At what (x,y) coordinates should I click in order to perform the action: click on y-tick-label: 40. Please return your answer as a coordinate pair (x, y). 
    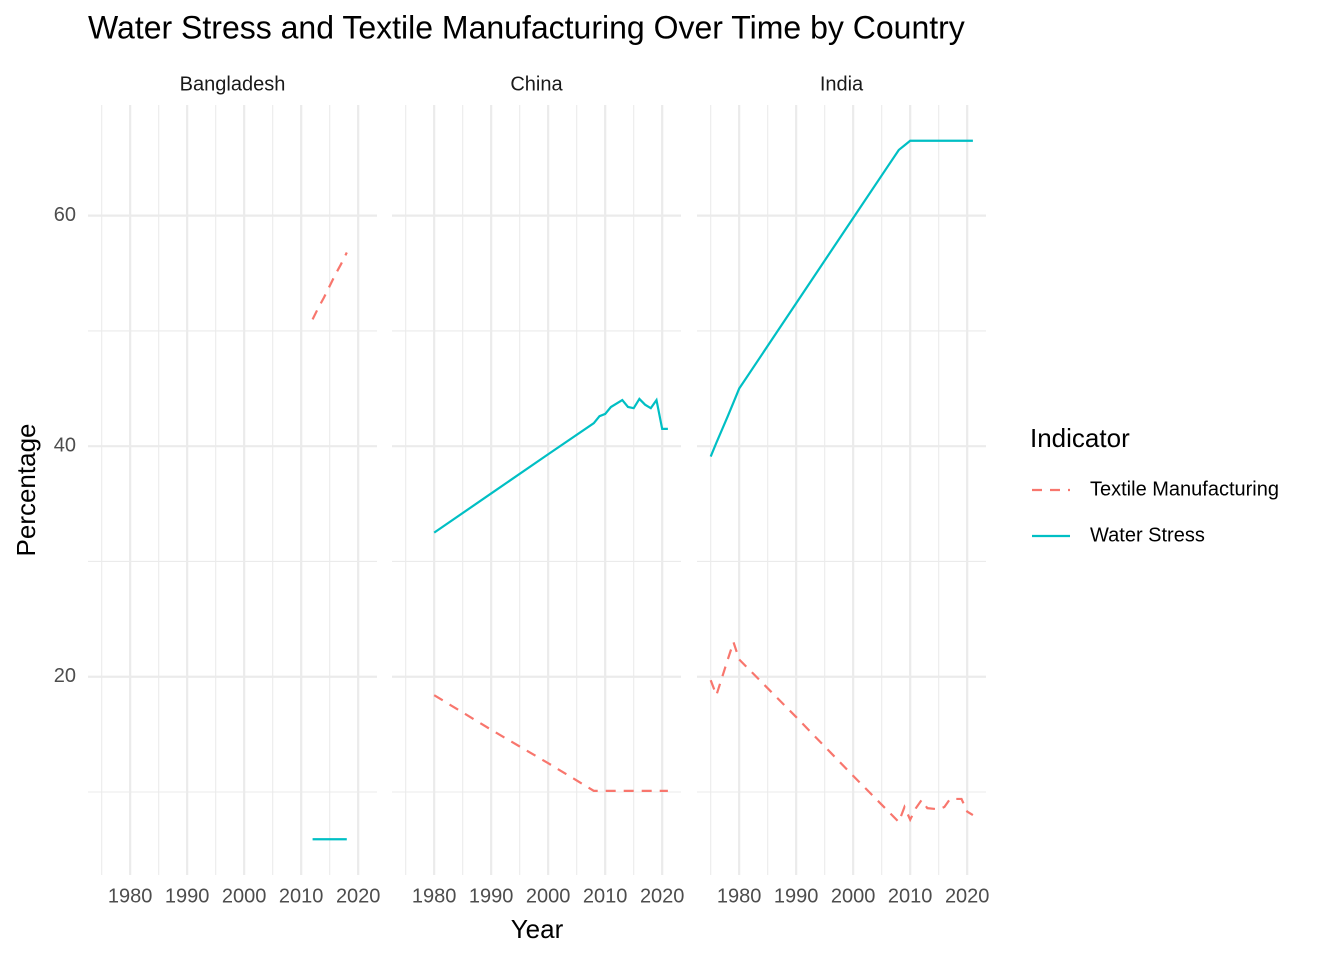
    Looking at the image, I should click on (65, 445).